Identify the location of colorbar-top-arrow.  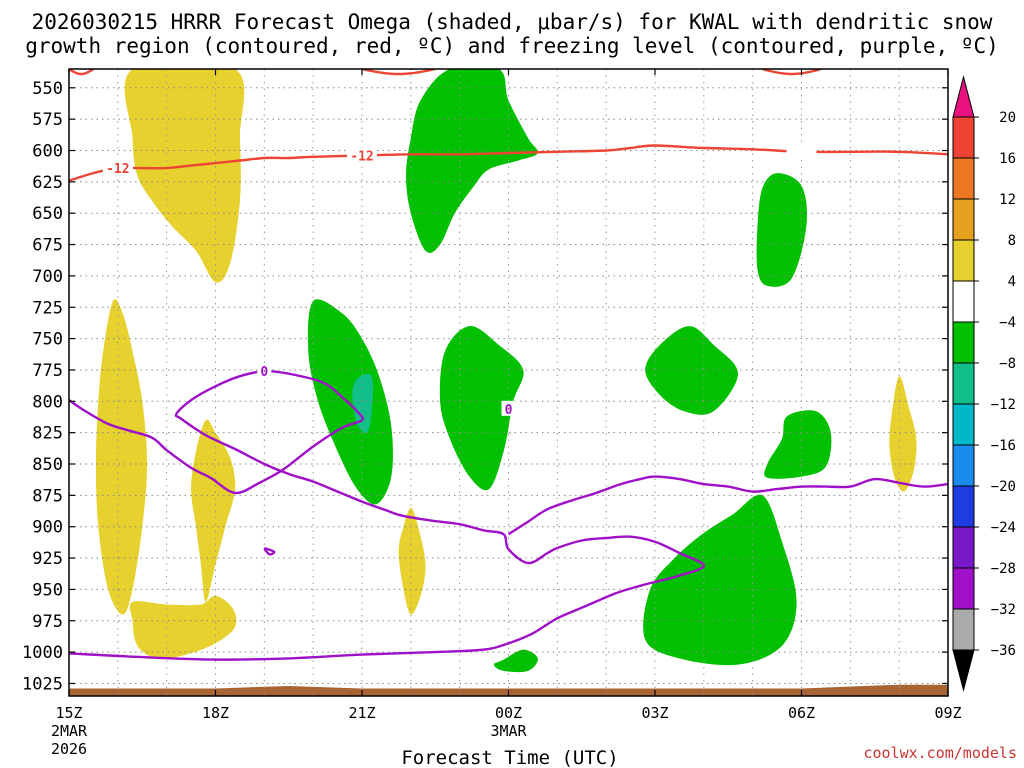
(963, 96).